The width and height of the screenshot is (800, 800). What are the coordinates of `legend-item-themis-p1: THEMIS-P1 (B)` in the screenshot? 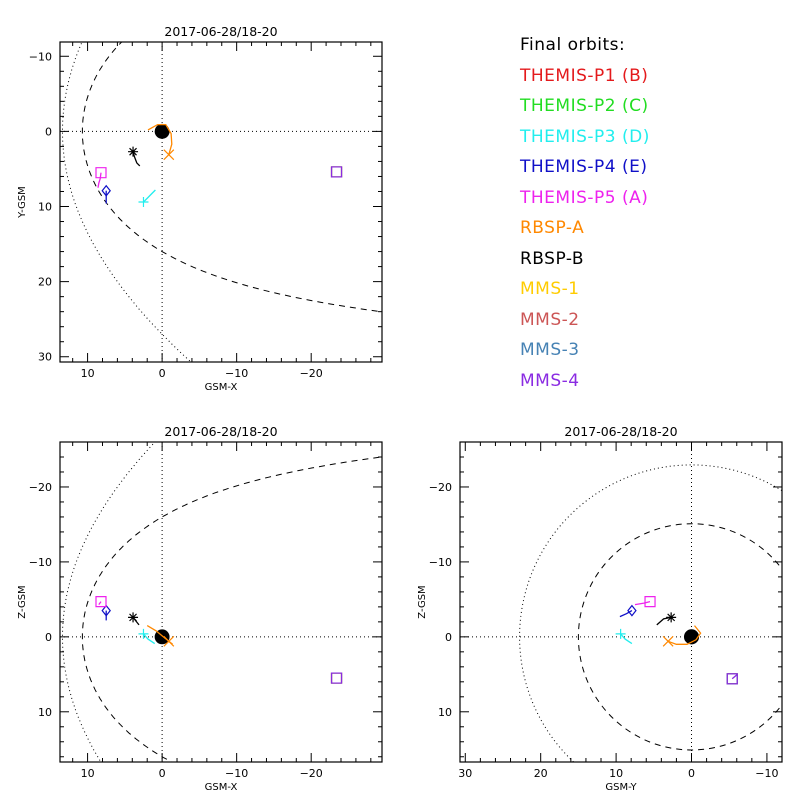 It's located at (584, 75).